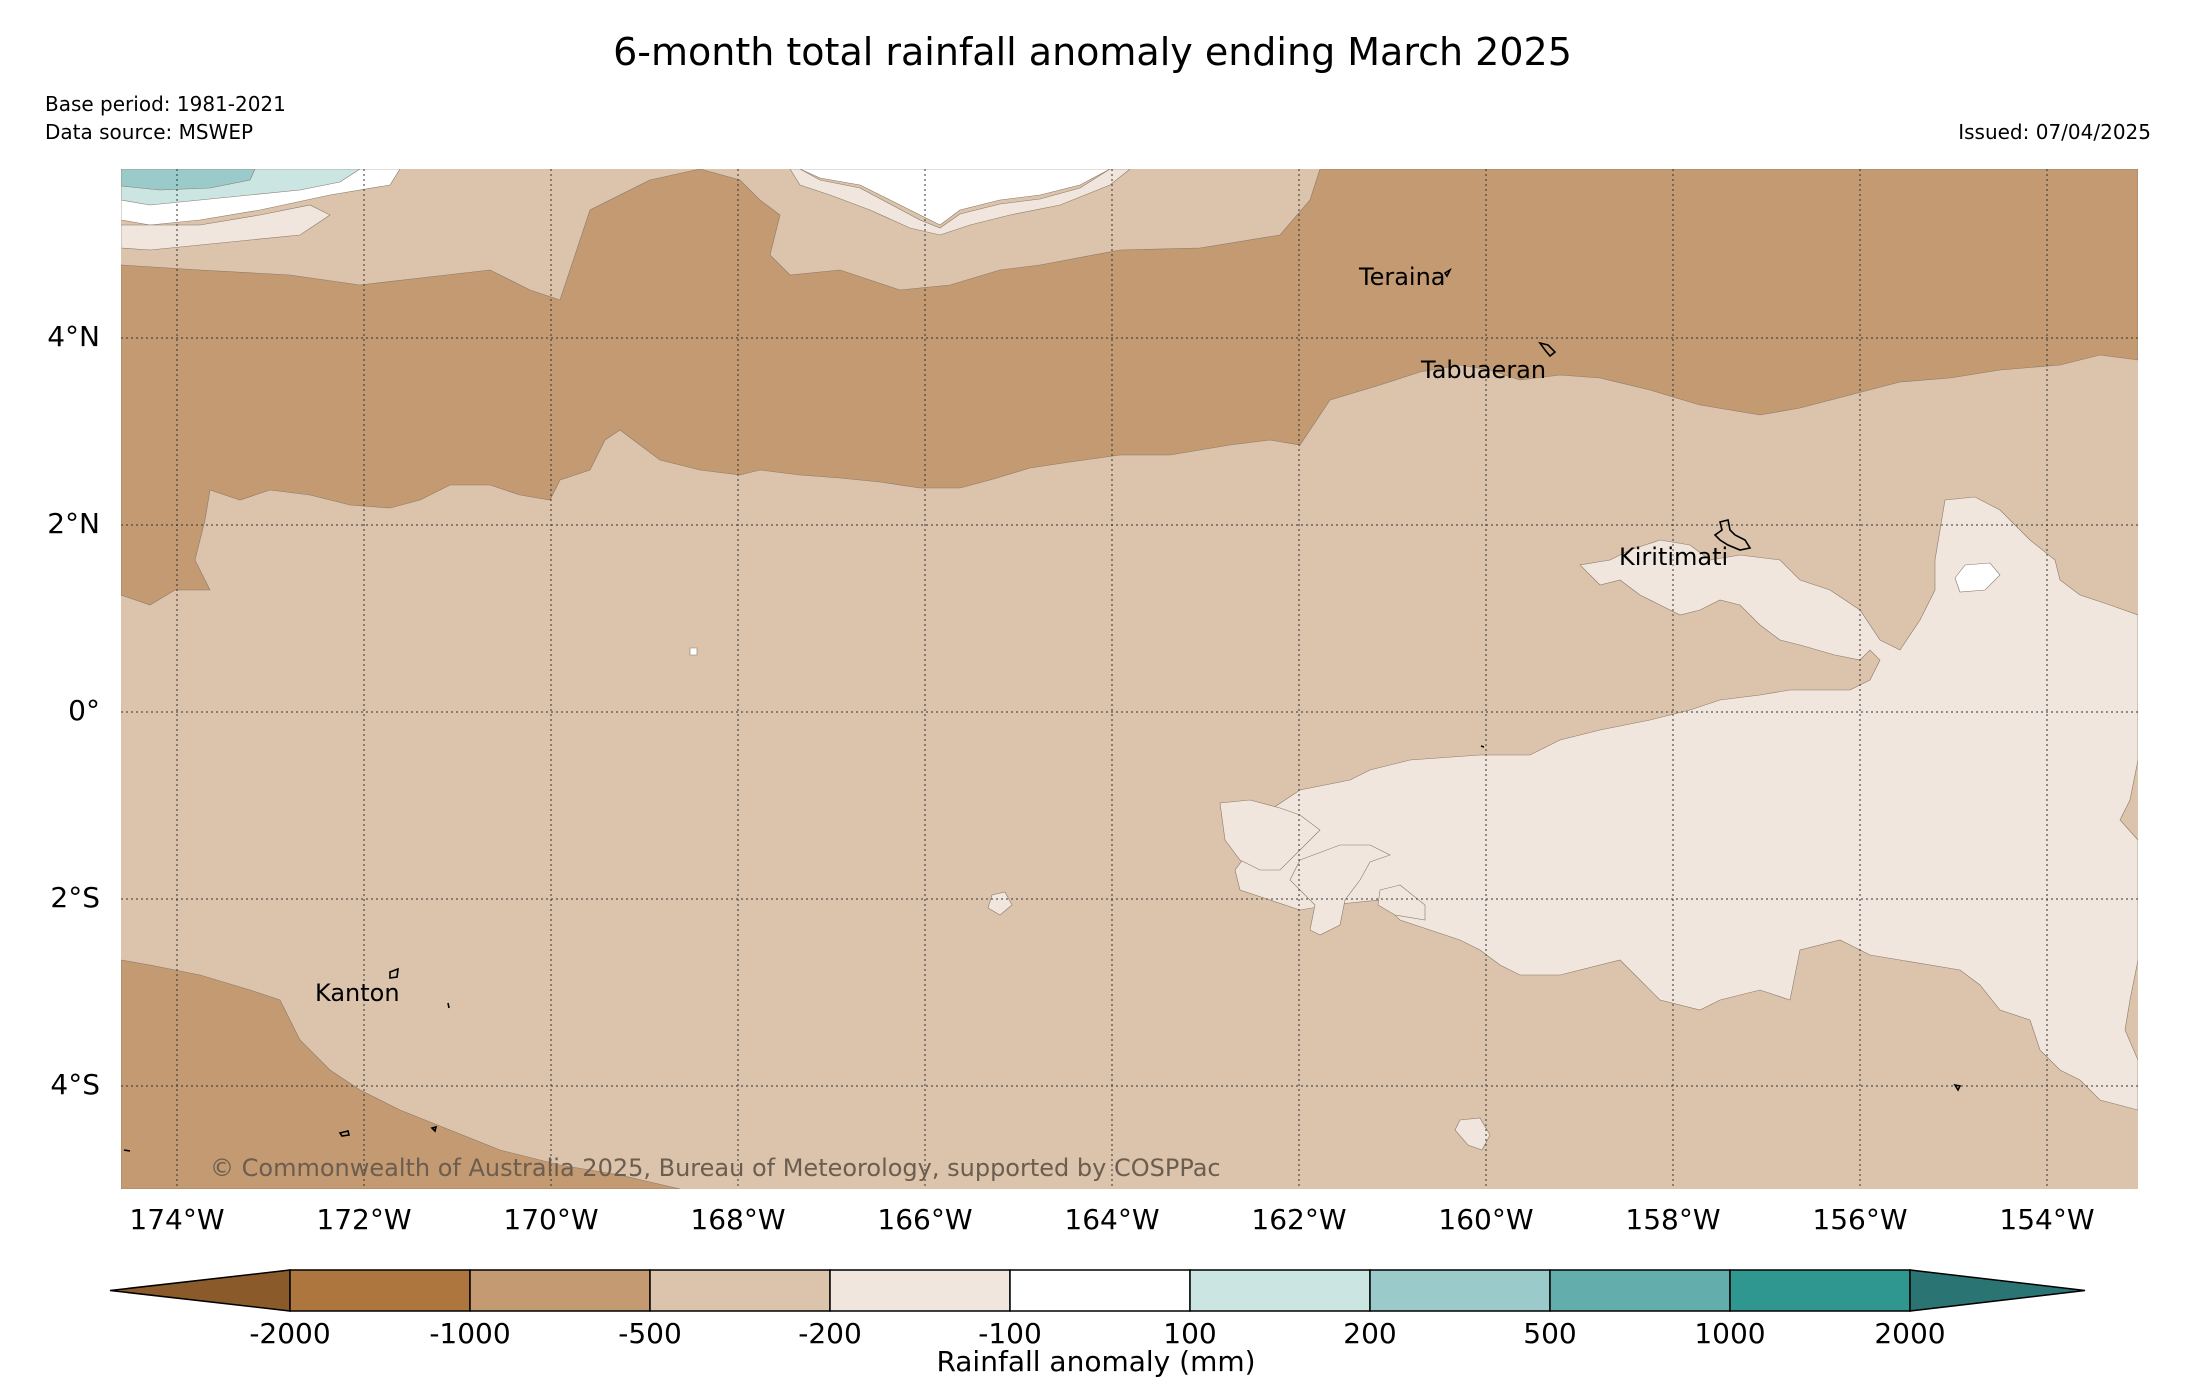 The height and width of the screenshot is (1380, 2185). Describe the element at coordinates (1097, 1333) in the screenshot. I see `colorbar-ticks: -2000 -1000 -500 -200 -100 100 200 500 1000 2000` at that location.